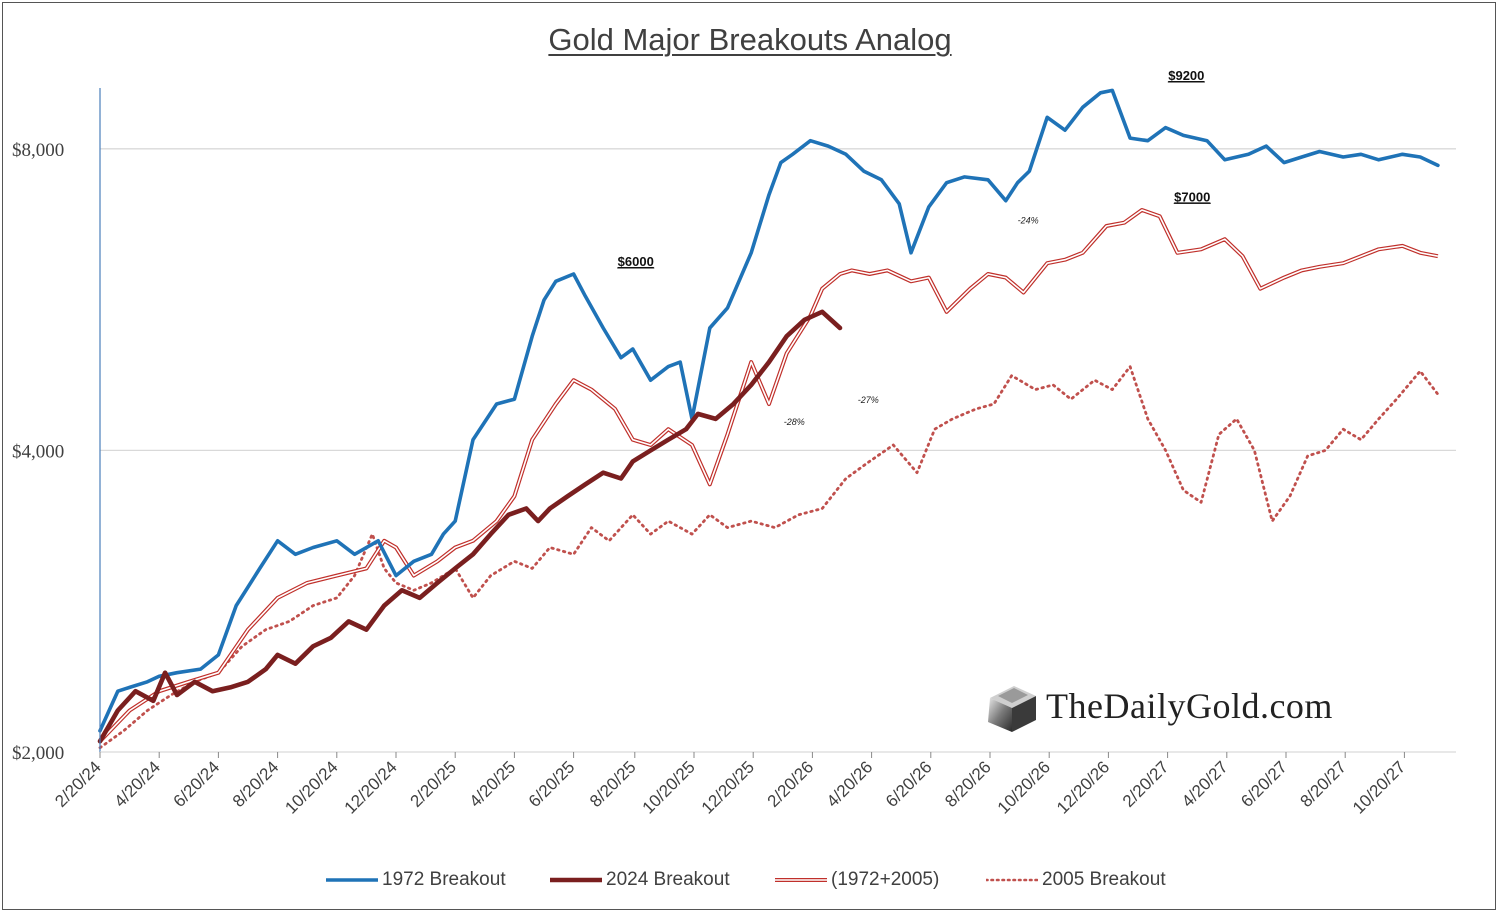  I want to click on annotation-drawdown: -27%, so click(868, 400).